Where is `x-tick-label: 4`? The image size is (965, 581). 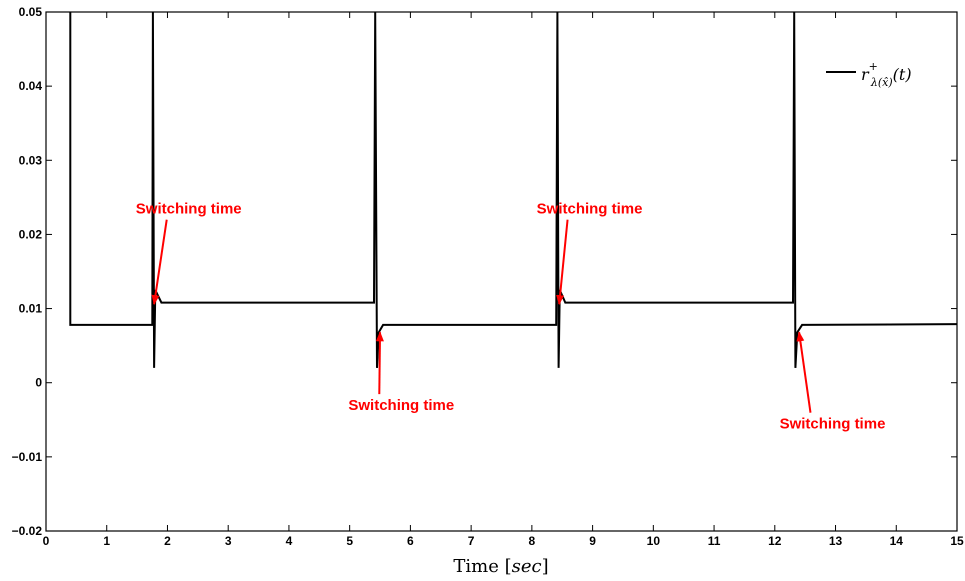
x-tick-label: 4 is located at coordinates (289, 541).